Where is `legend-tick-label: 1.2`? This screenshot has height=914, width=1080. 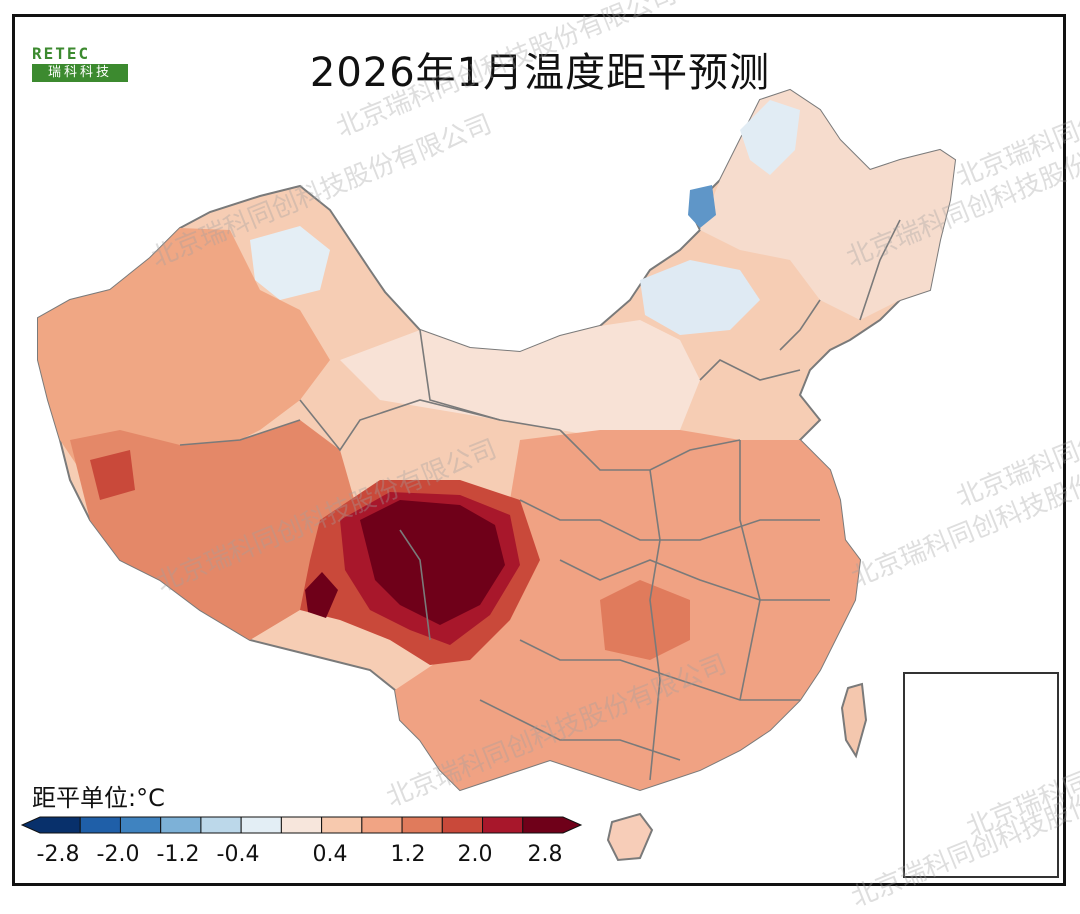 legend-tick-label: 1.2 is located at coordinates (408, 854).